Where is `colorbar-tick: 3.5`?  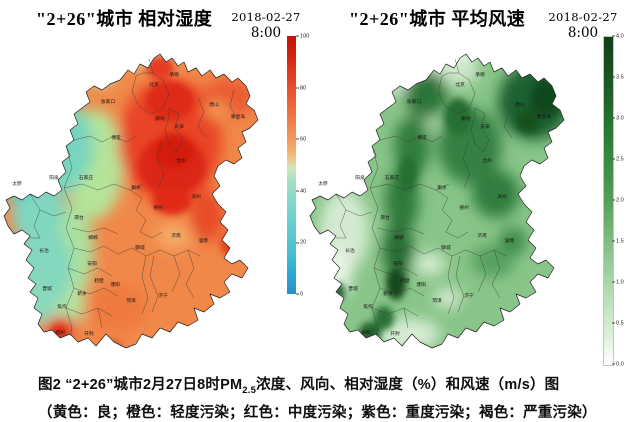
colorbar-tick: 3.5 is located at coordinates (620, 77).